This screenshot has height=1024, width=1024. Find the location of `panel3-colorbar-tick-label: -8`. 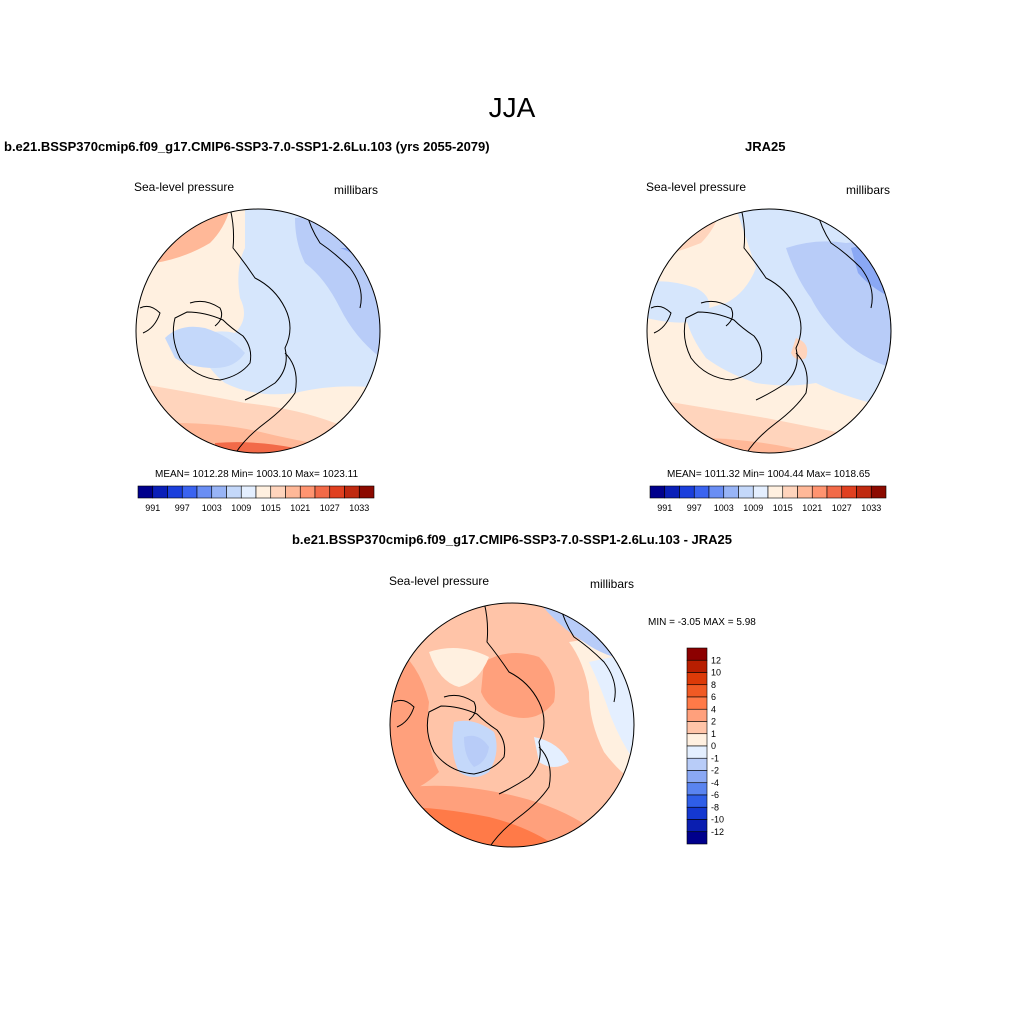

panel3-colorbar-tick-label: -8 is located at coordinates (715, 807).